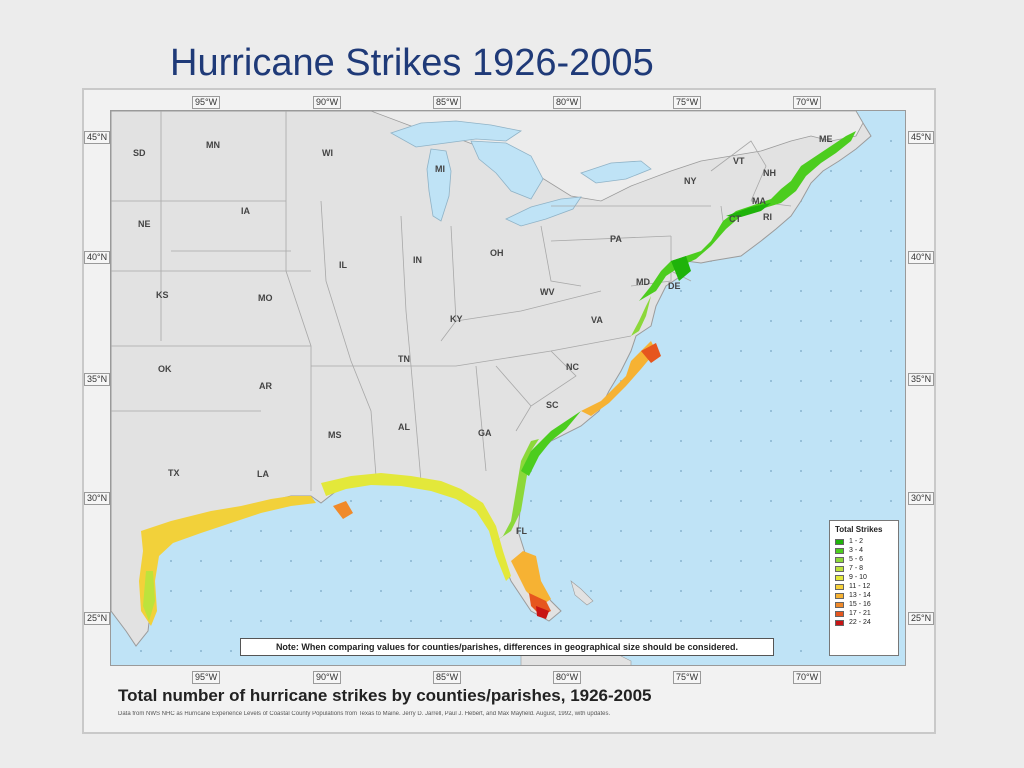  I want to click on legend-entry: 22 - 24, so click(864, 622).